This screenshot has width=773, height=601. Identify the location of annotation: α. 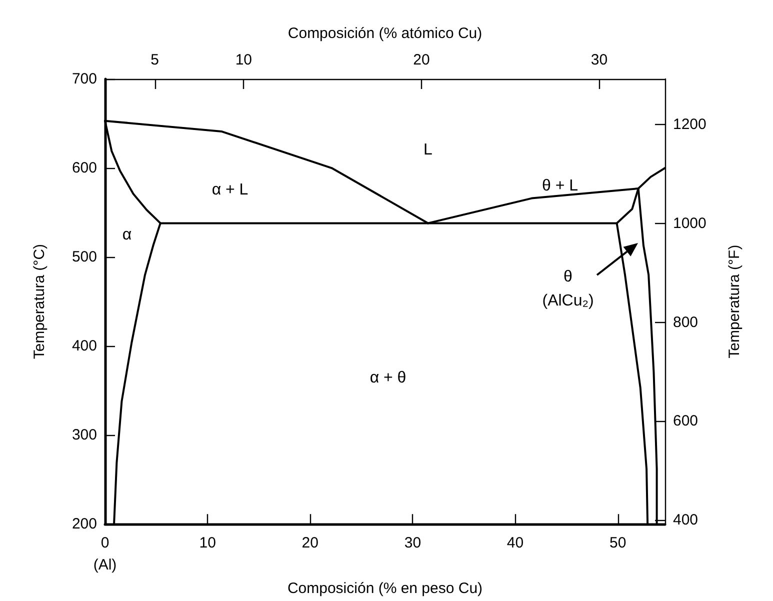
(127, 235).